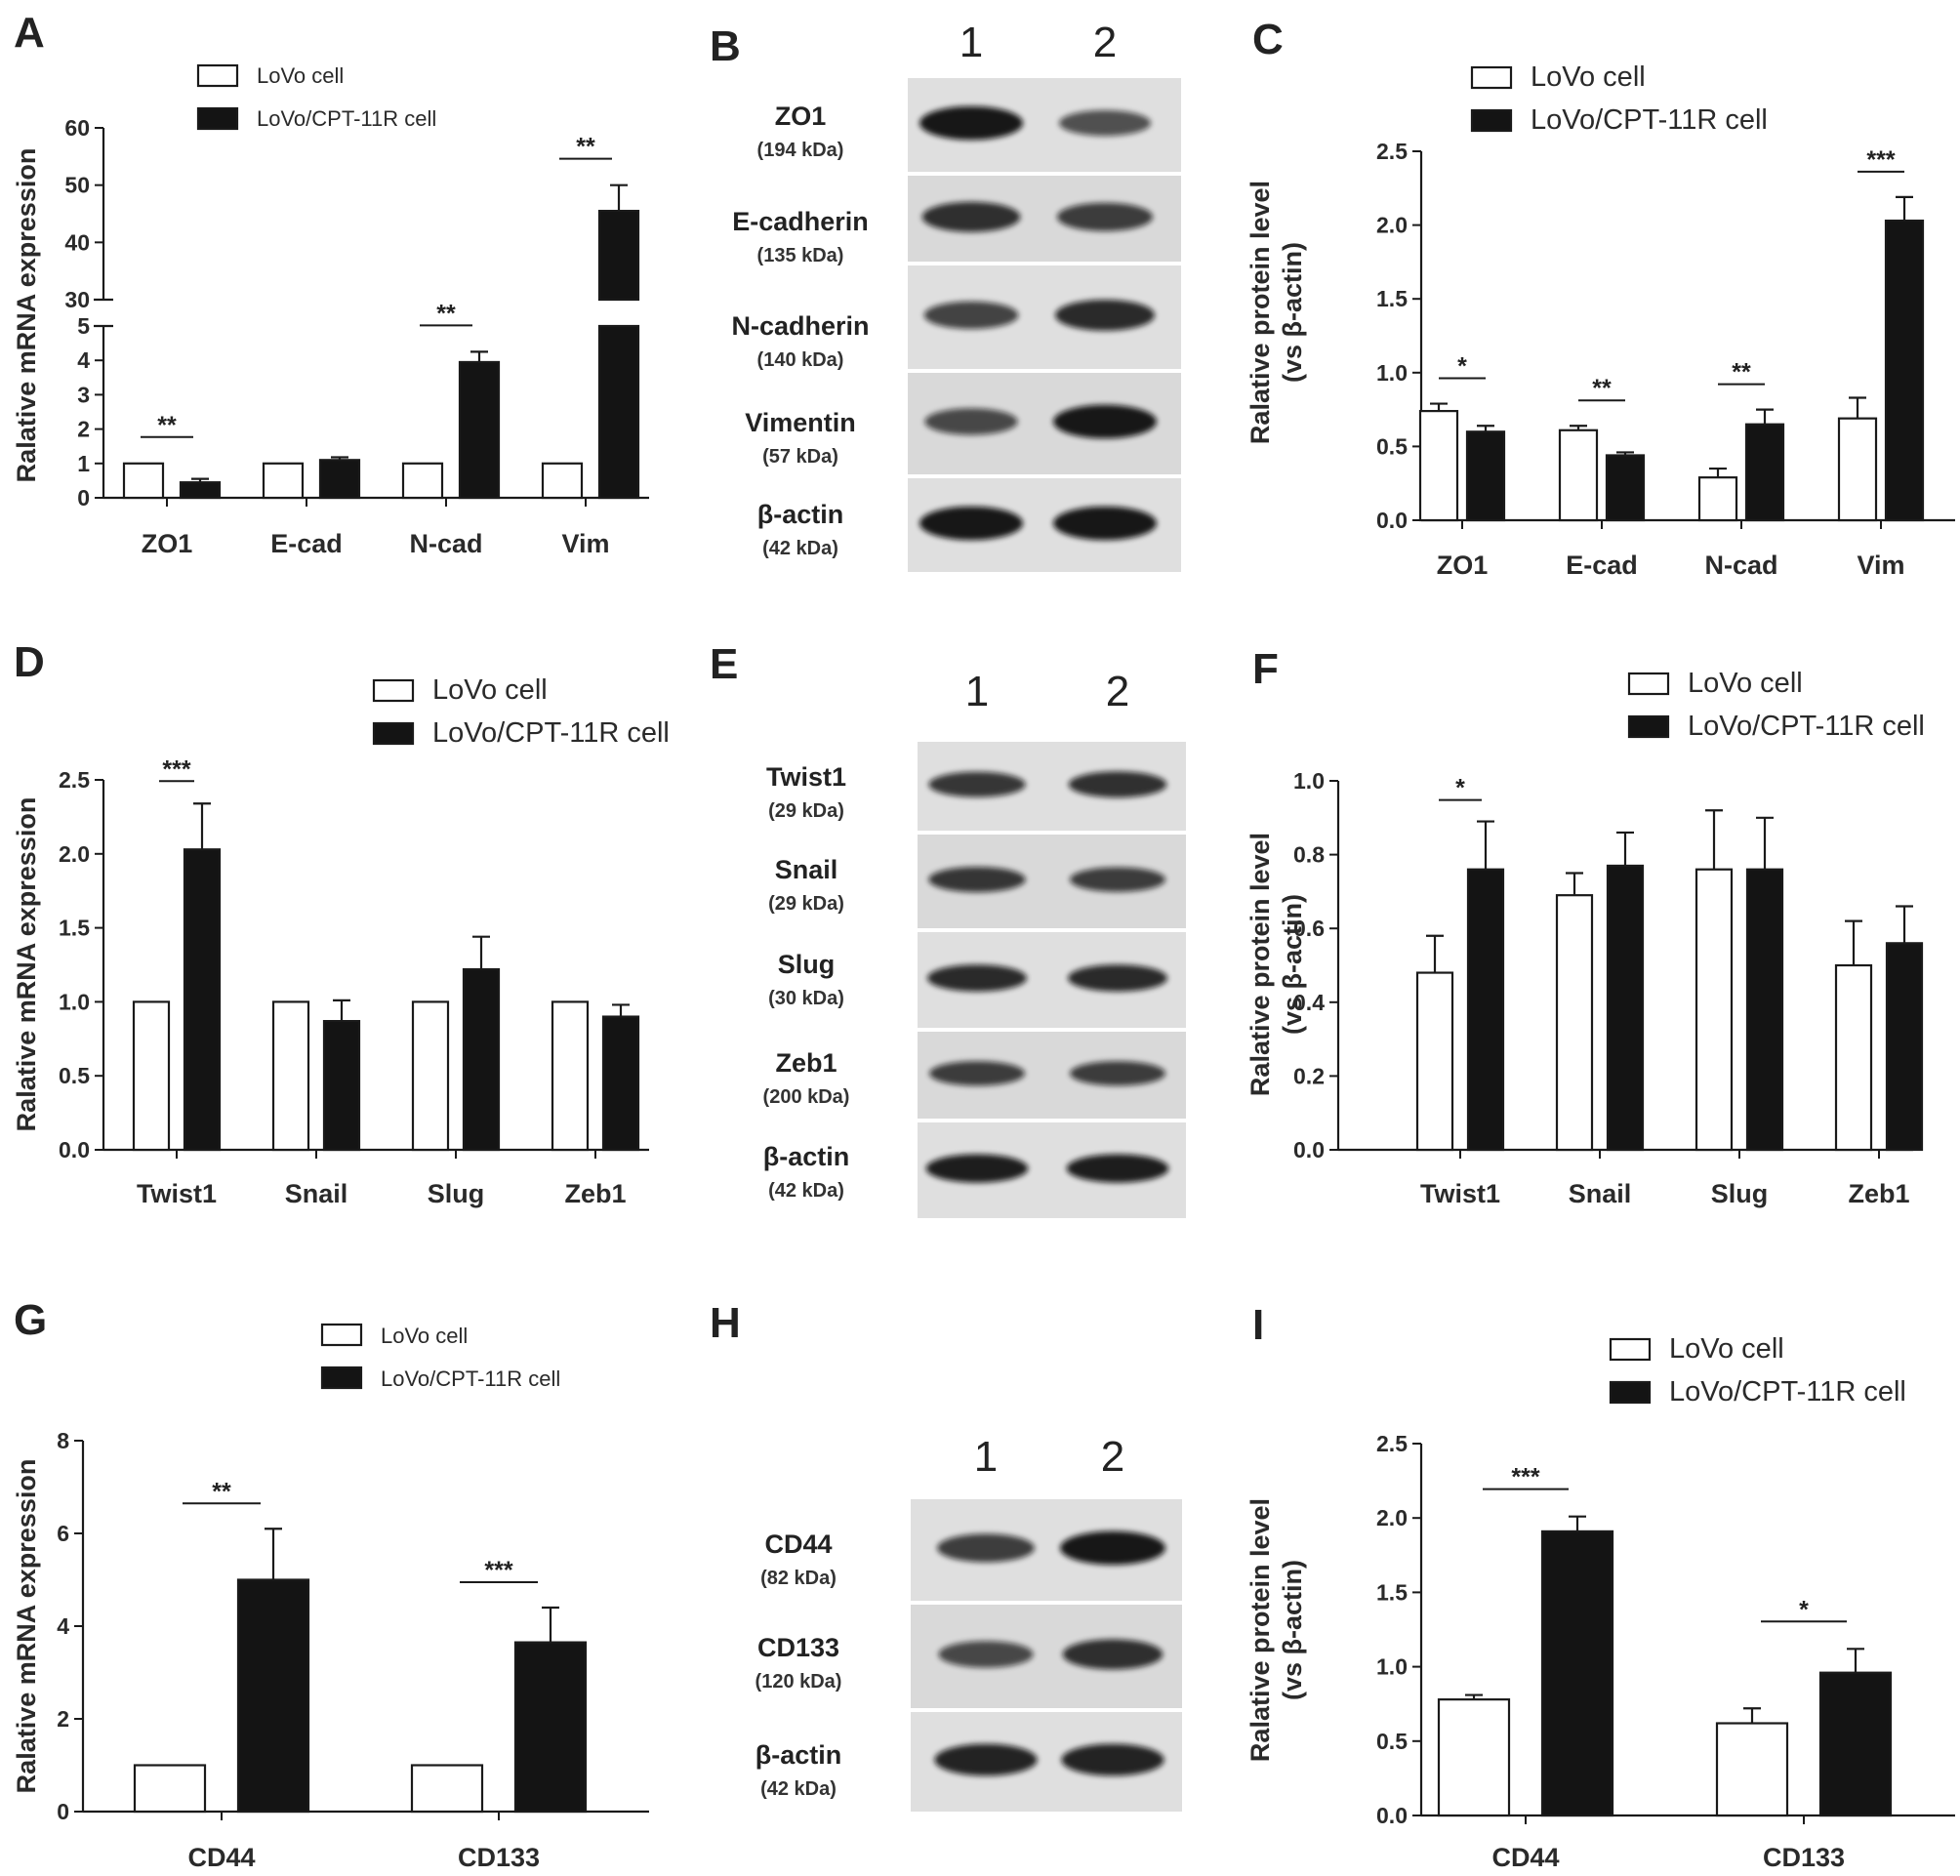 The width and height of the screenshot is (1960, 1876). Describe the element at coordinates (31, 1320) in the screenshot. I see `panel-label-g: G` at that location.